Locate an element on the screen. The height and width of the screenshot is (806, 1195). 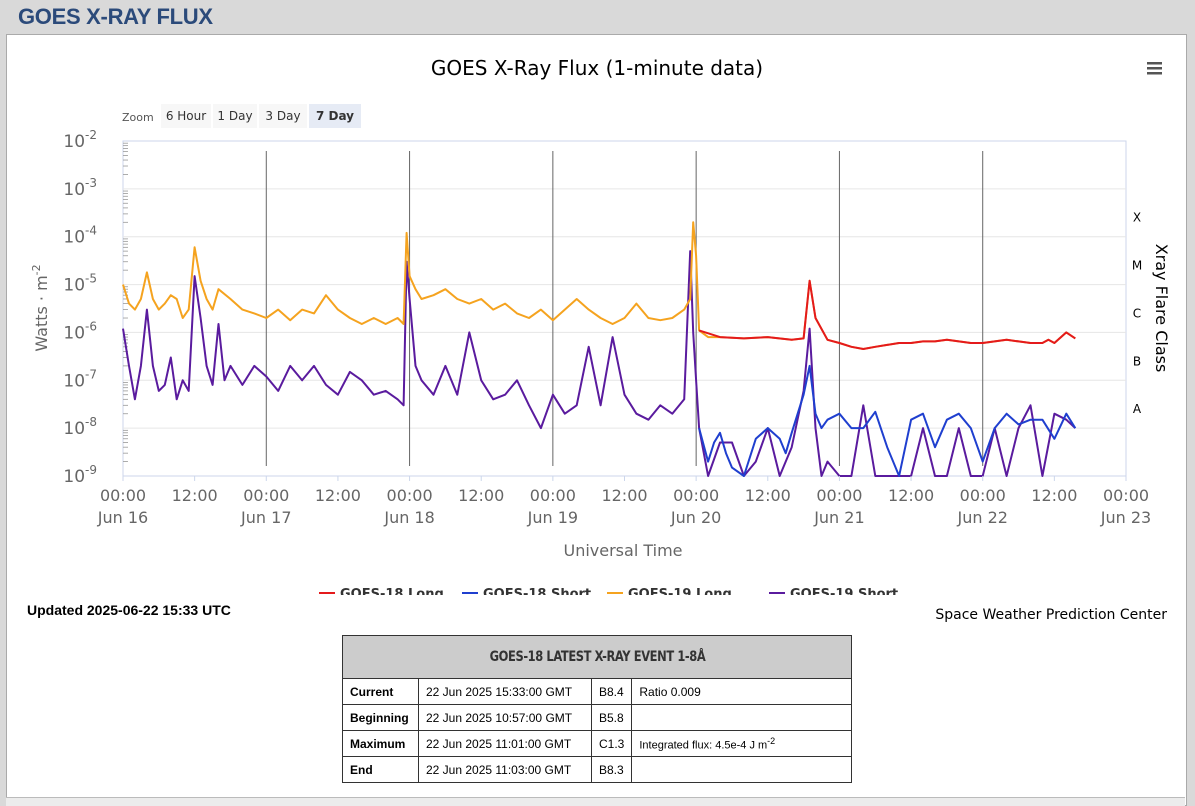
event-label: Maximum is located at coordinates (380, 743).